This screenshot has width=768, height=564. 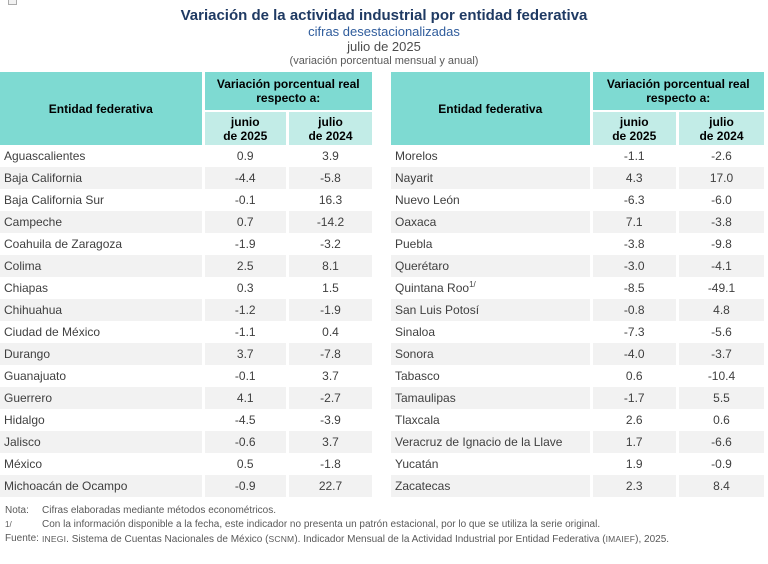 I want to click on value-junio-2025: 0.9, so click(x=244, y=156).